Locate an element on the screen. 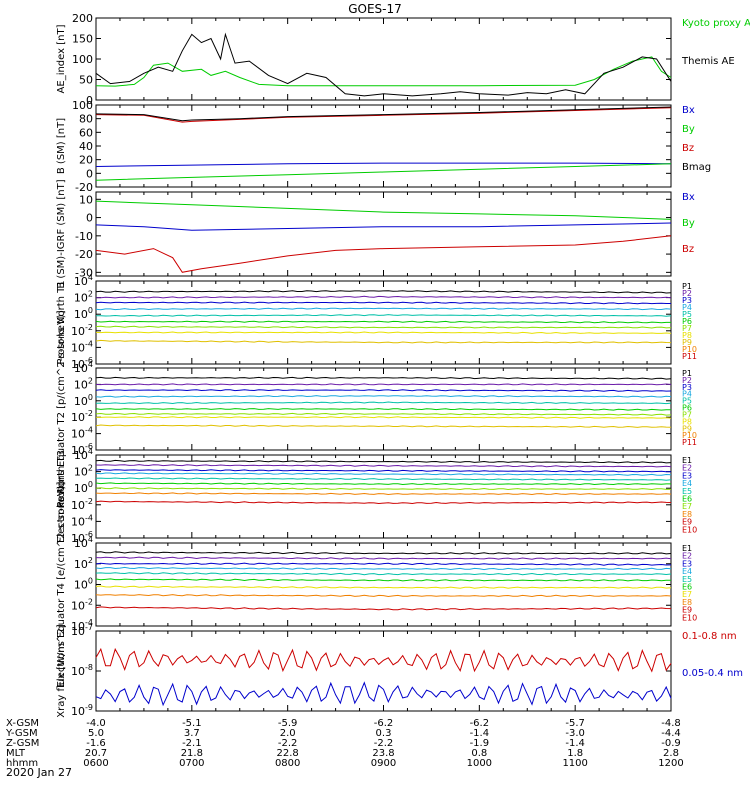  x-axis-value: -4.0 is located at coordinates (96, 723).